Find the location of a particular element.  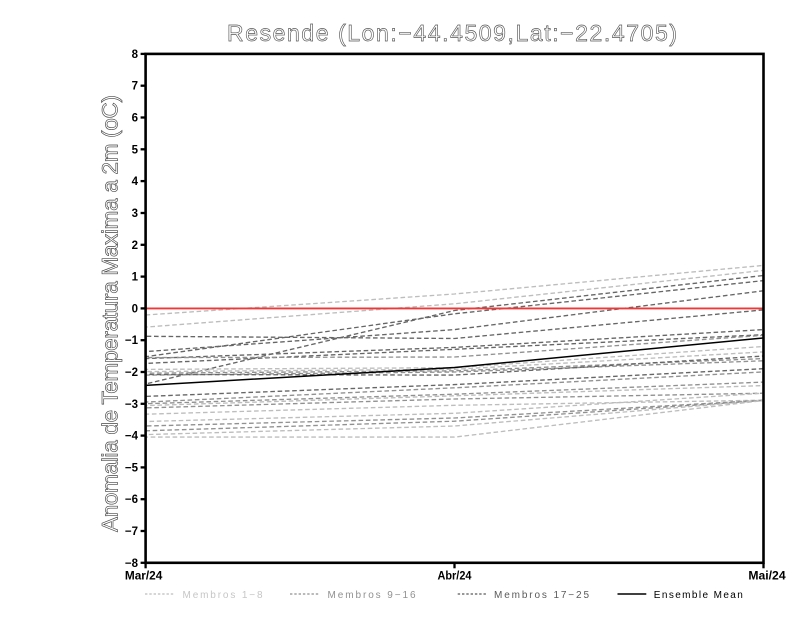

svg-text: Membros 1−8 is located at coordinates (223, 595).